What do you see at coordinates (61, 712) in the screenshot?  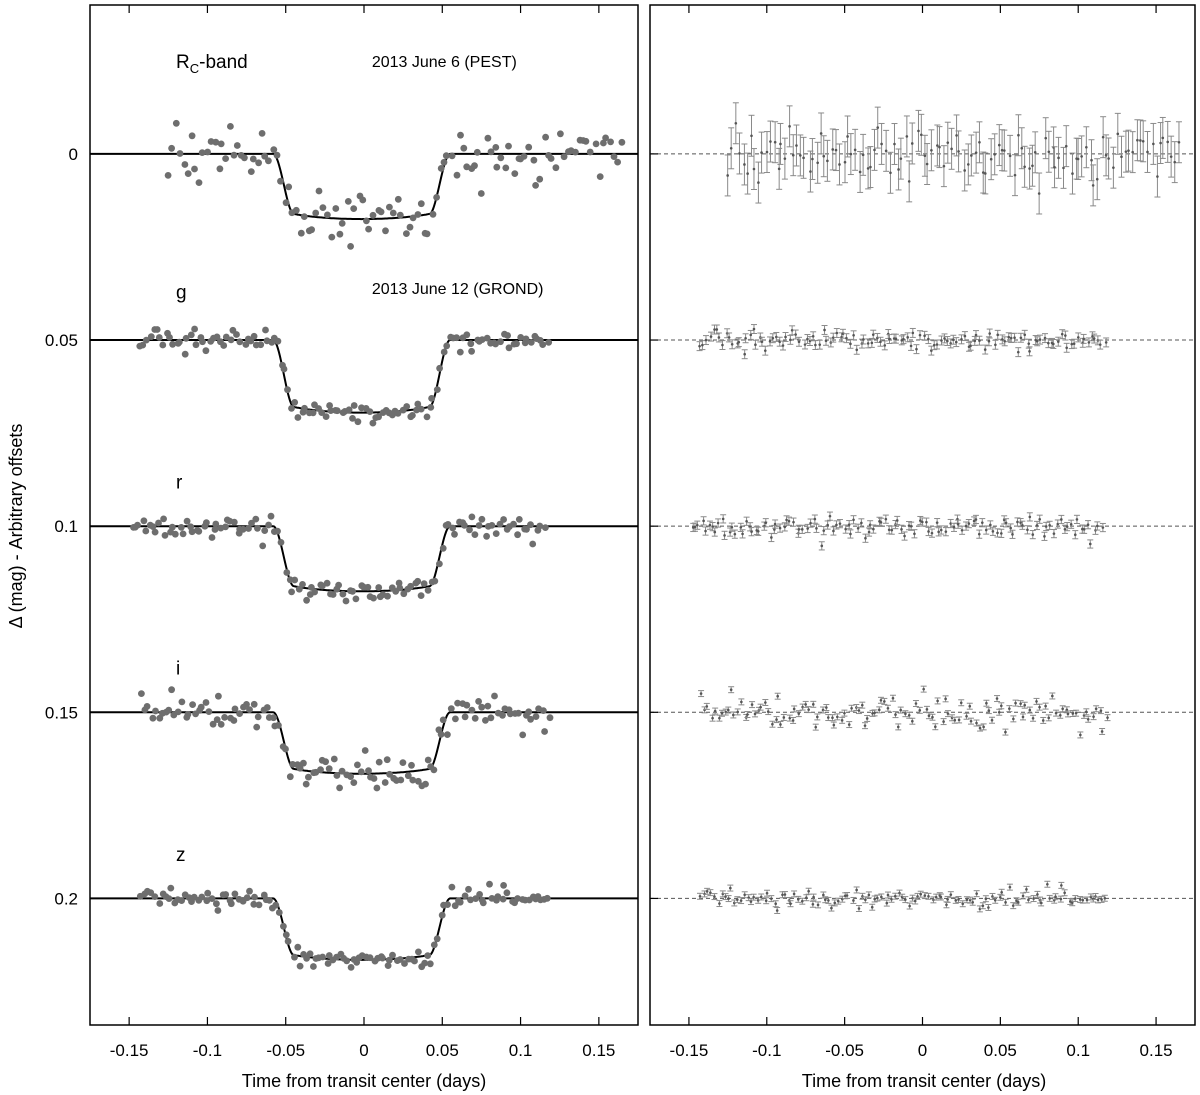 I see `left-y-tick-label: 0.15` at bounding box center [61, 712].